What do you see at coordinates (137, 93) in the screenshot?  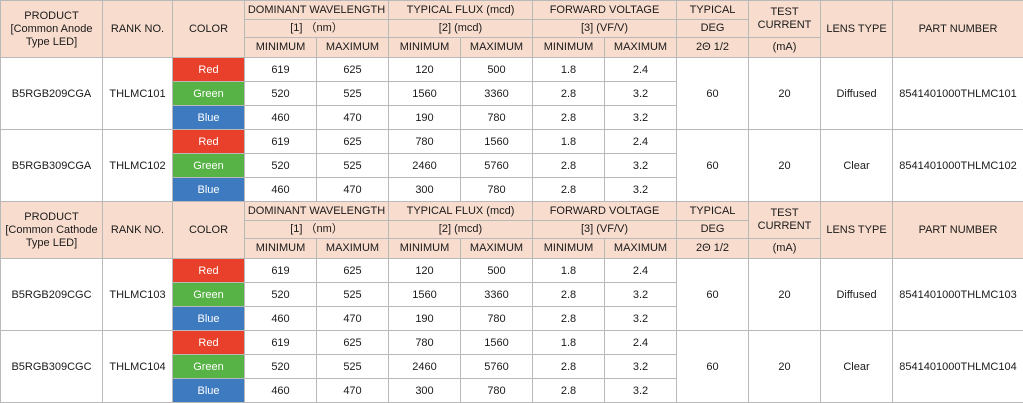 I see `rank-cell: THLMC101` at bounding box center [137, 93].